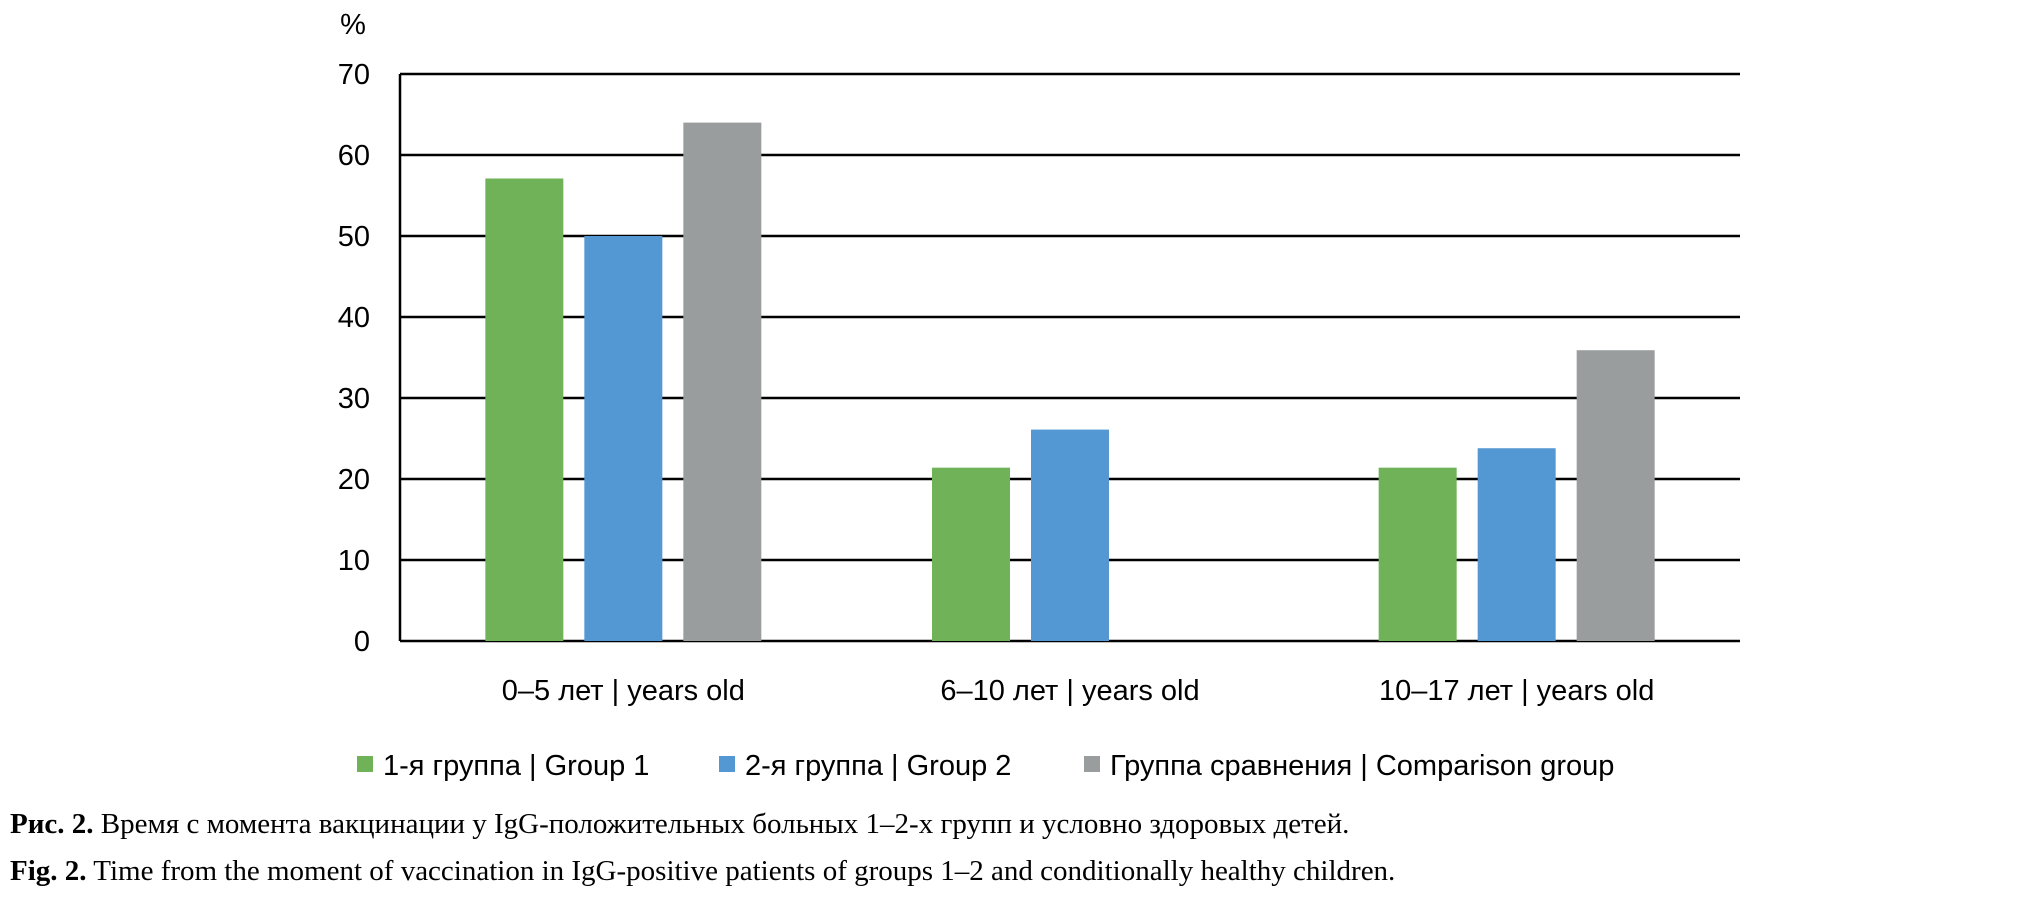 The height and width of the screenshot is (903, 2042). Describe the element at coordinates (623, 691) in the screenshot. I see `category-label: 0–5 лет | years old` at that location.